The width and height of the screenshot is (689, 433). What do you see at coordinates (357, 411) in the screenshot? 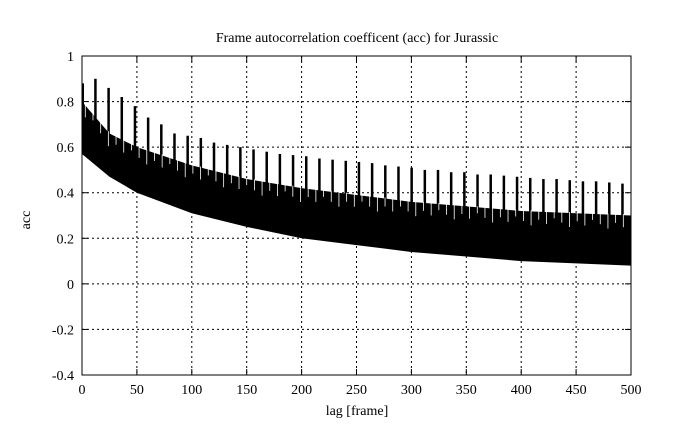
I see `x-axis-label: lag [frame]` at bounding box center [357, 411].